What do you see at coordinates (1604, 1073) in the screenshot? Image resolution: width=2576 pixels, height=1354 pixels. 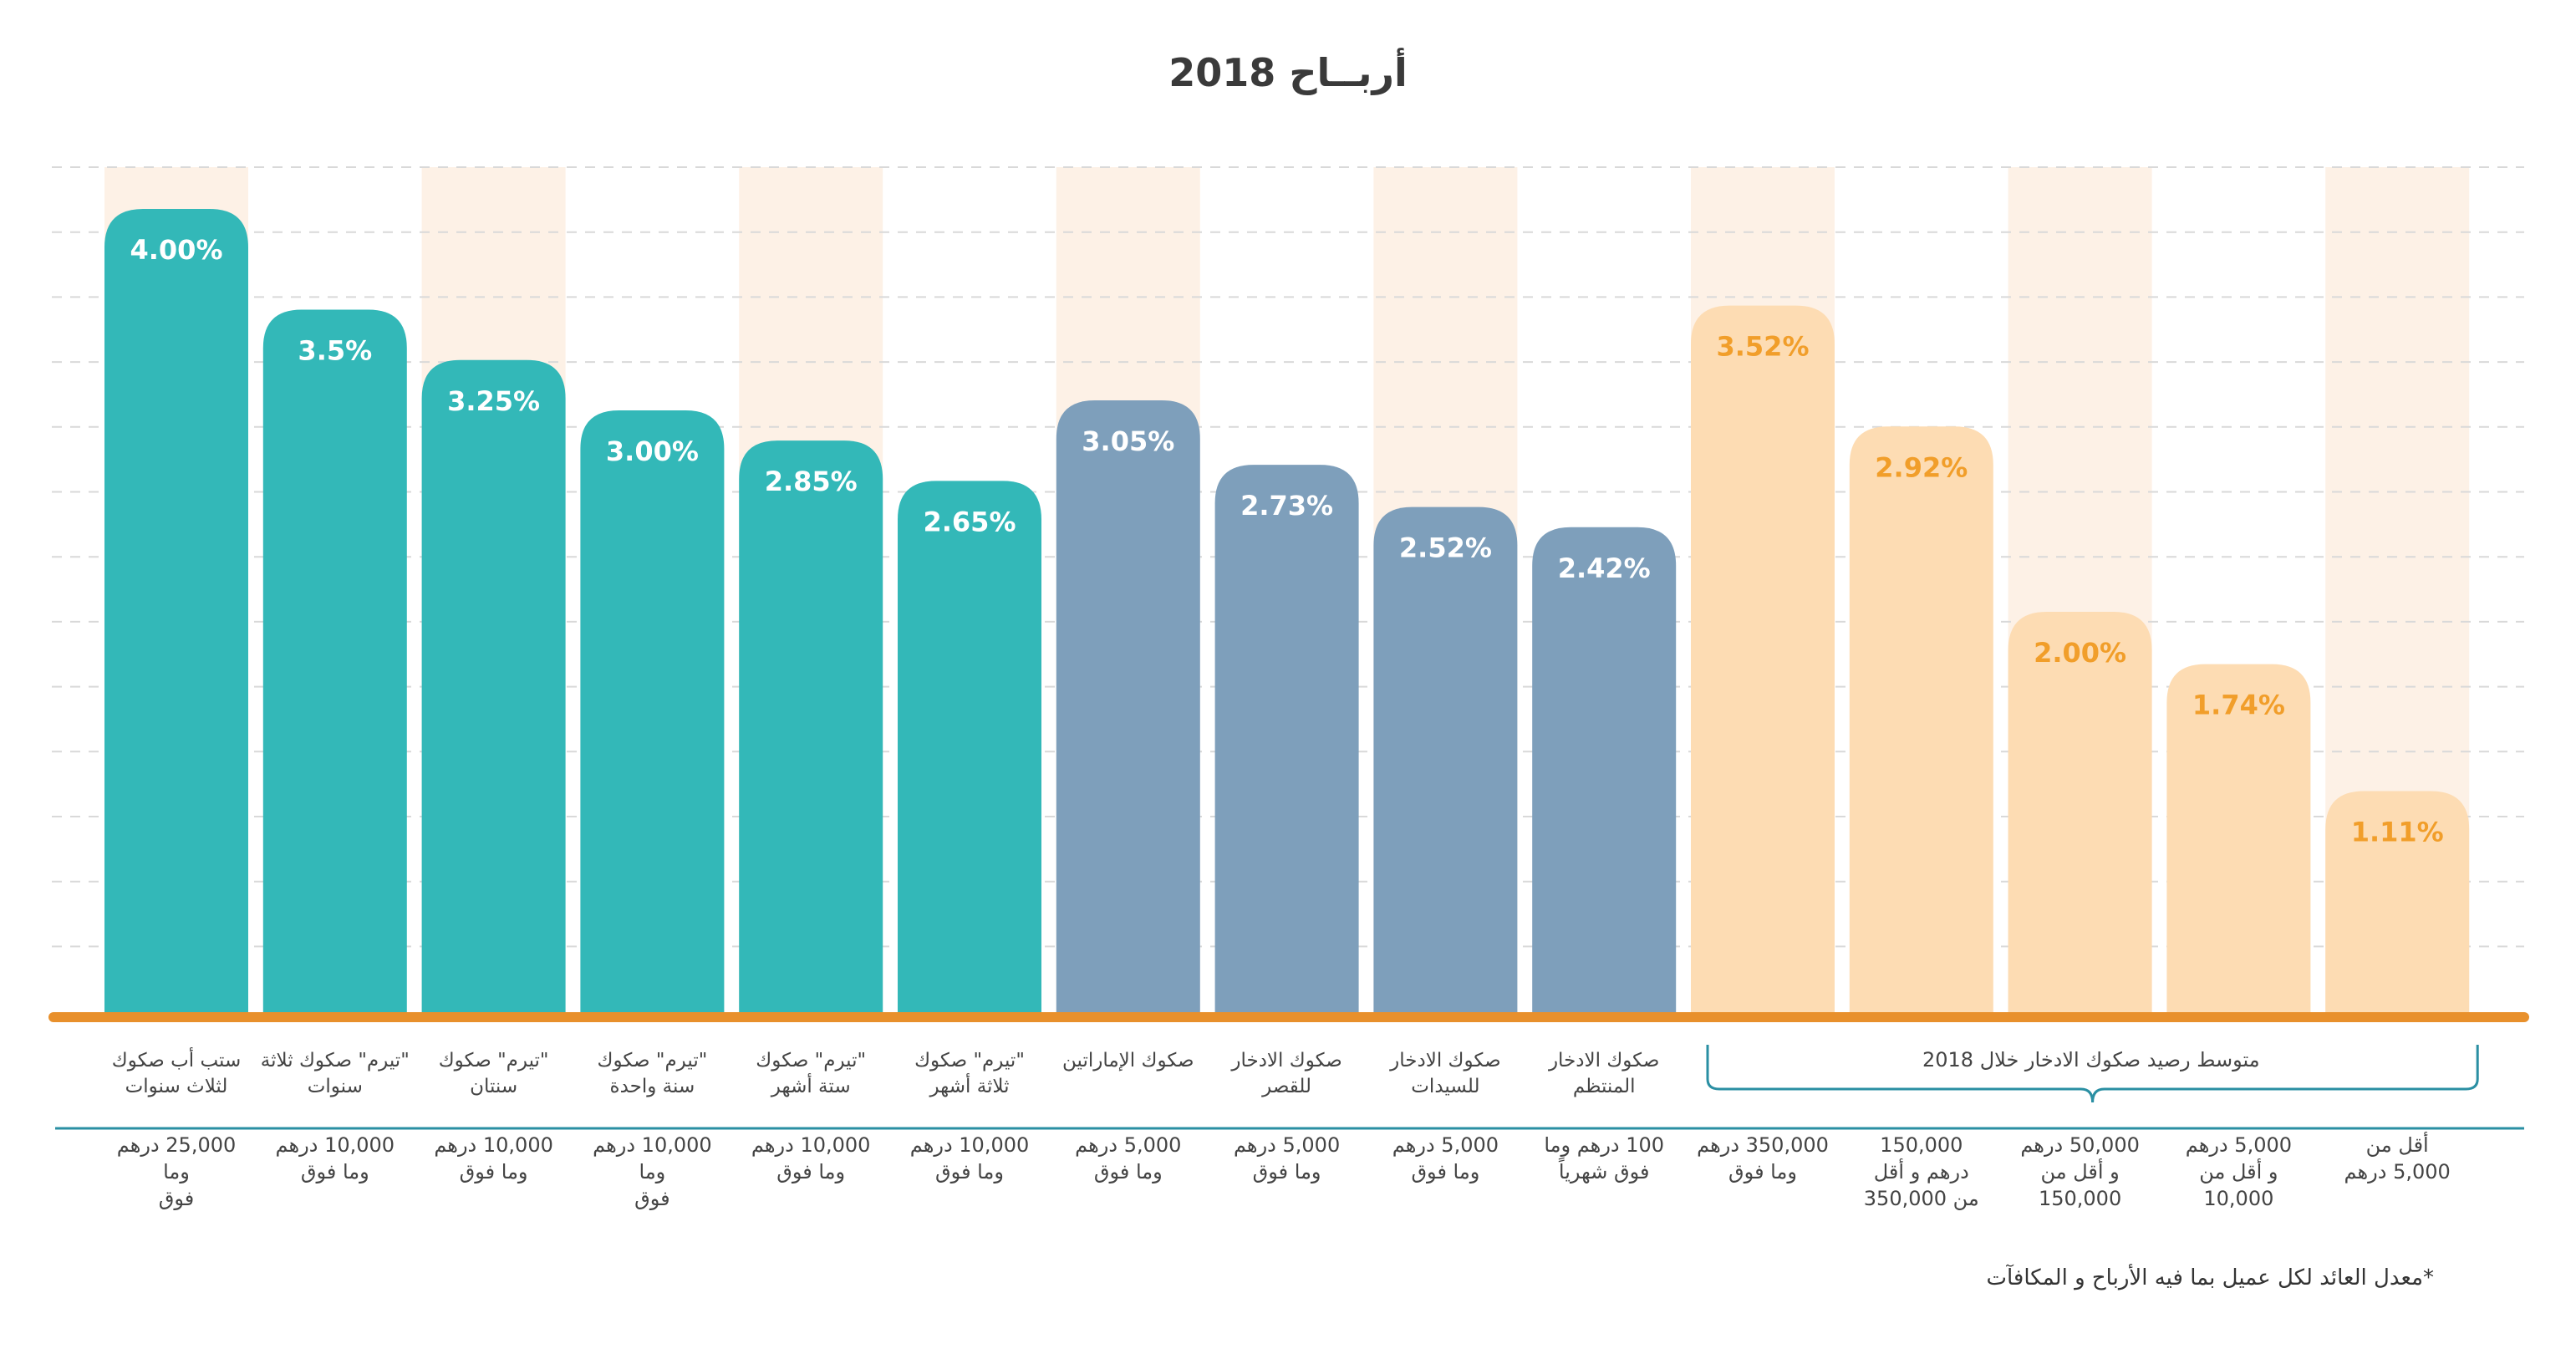 I see `category-label: صكوك الادخار المنتظم` at bounding box center [1604, 1073].